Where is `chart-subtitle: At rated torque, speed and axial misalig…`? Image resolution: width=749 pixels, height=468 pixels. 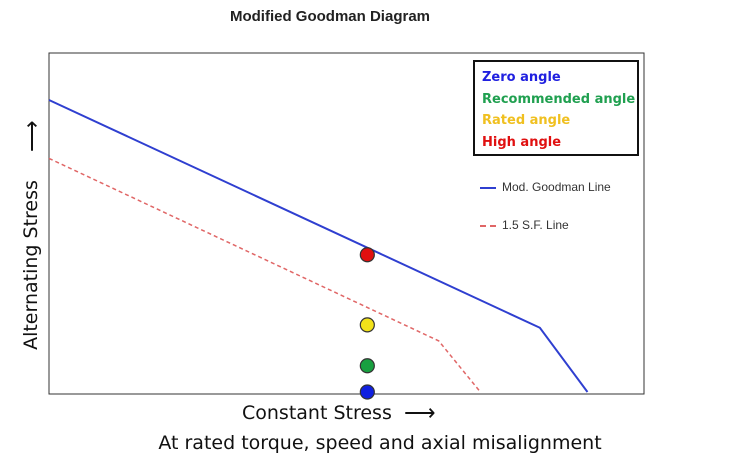 chart-subtitle: At rated torque, speed and axial misalig… is located at coordinates (380, 443).